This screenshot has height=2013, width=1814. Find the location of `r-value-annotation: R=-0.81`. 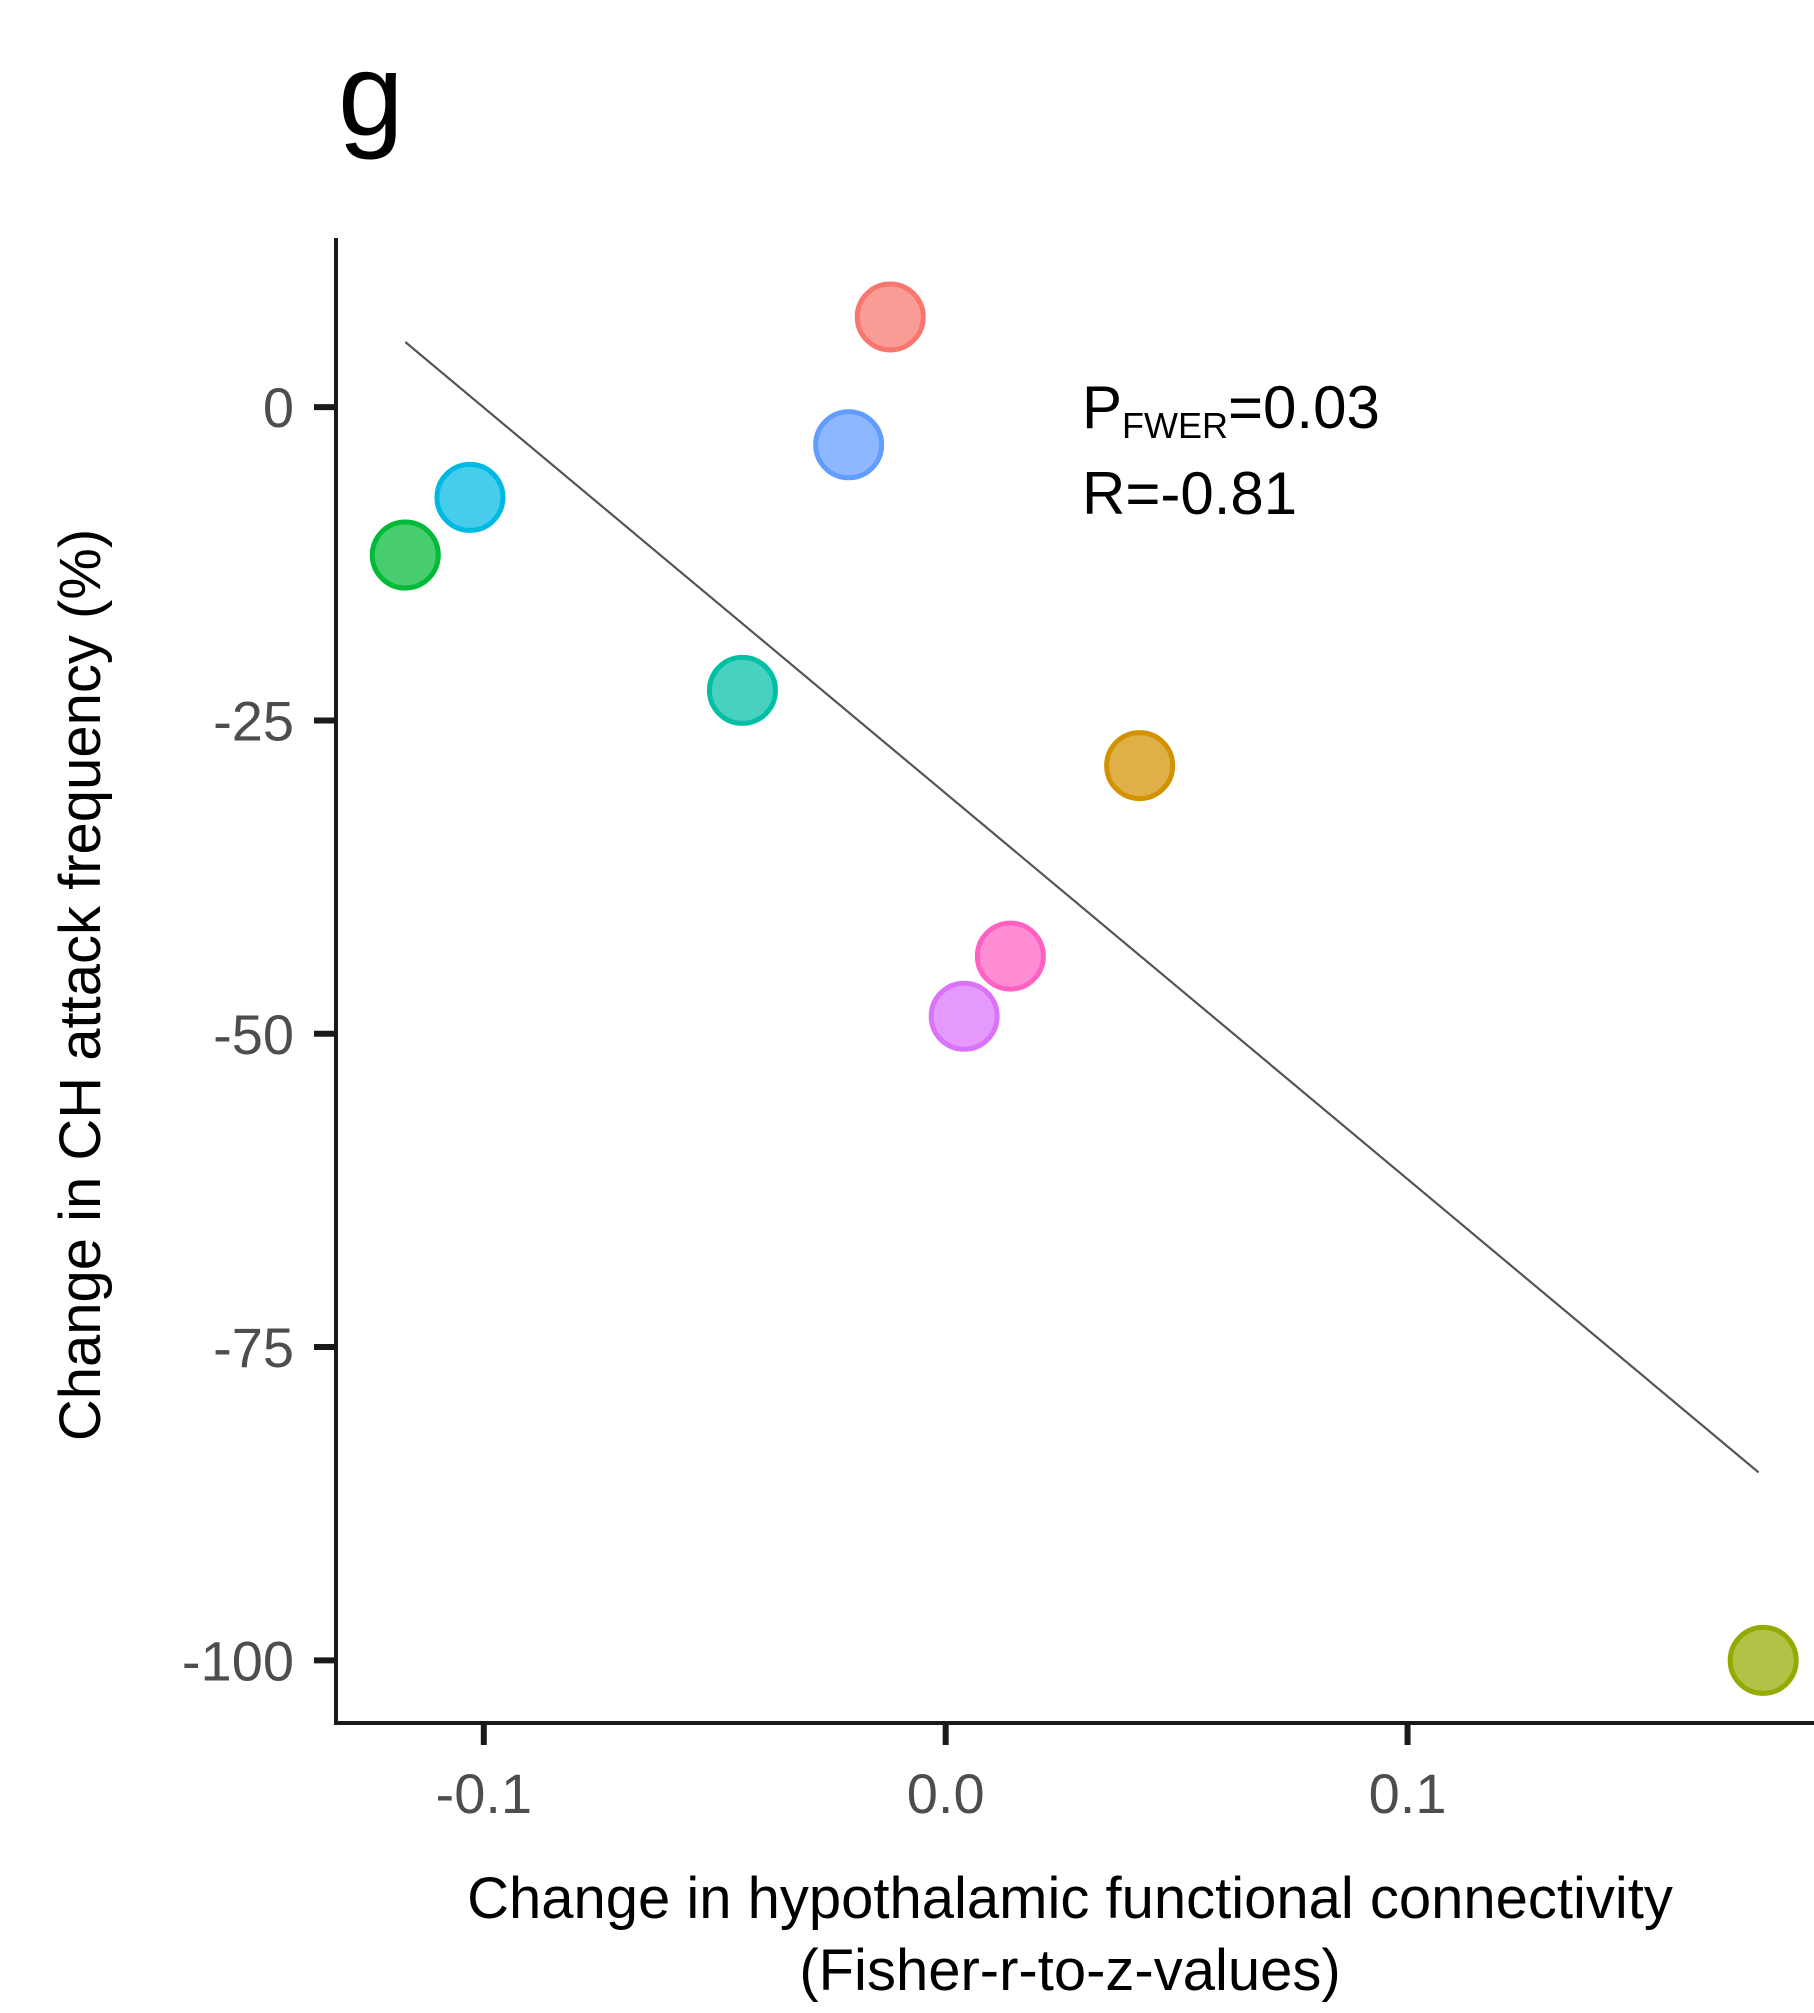

r-value-annotation: R=-0.81 is located at coordinates (1189, 493).